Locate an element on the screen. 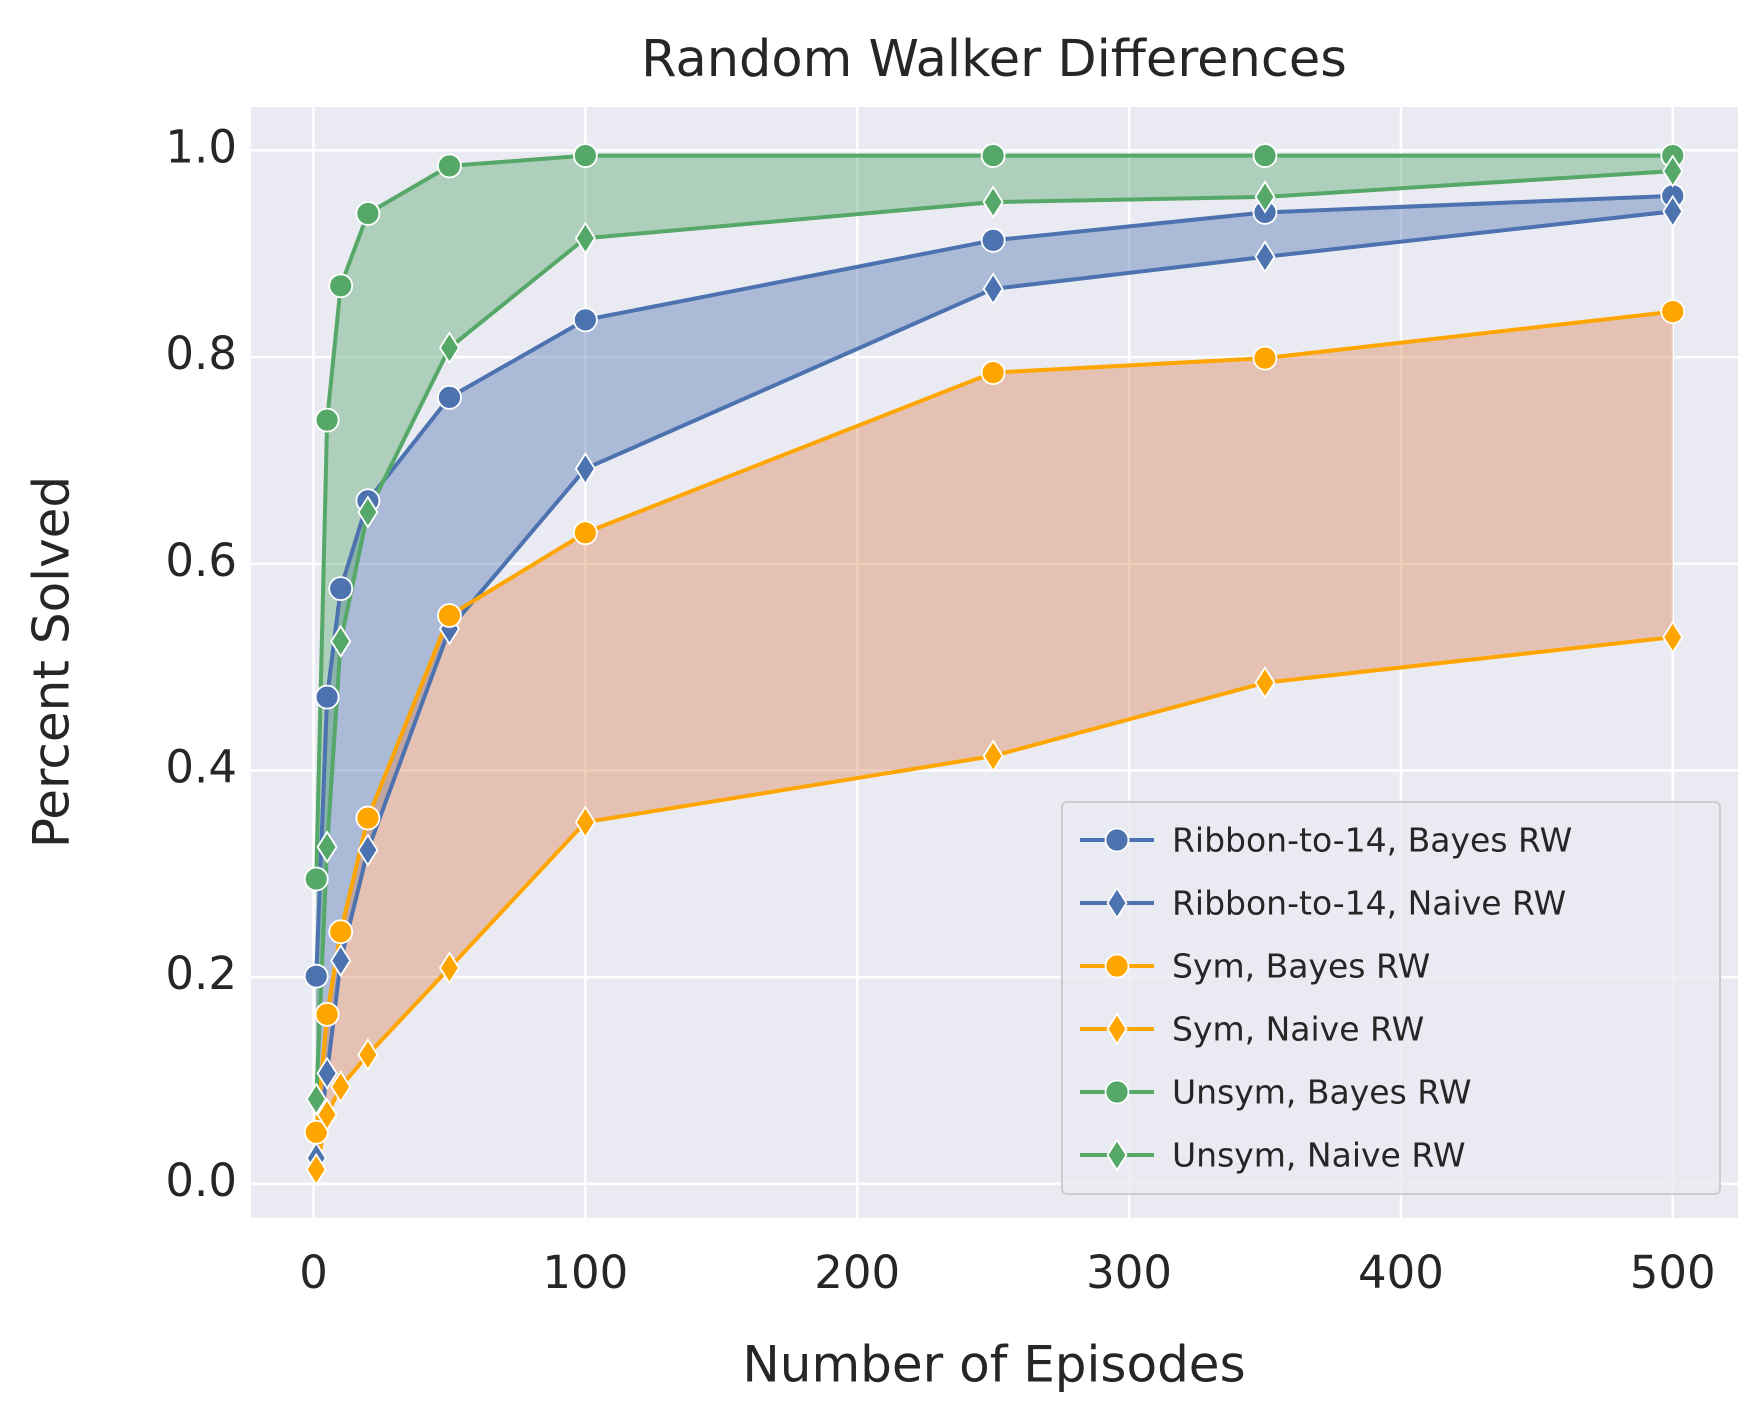  legend-box is located at coordinates (1391, 998).